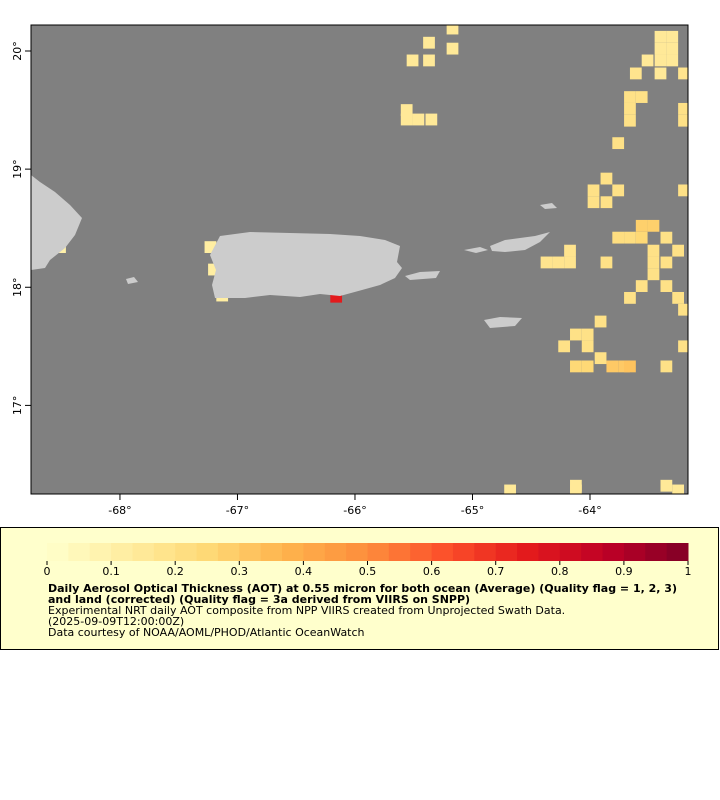 The height and width of the screenshot is (800, 720). I want to click on hispaniola, so click(56, 222).